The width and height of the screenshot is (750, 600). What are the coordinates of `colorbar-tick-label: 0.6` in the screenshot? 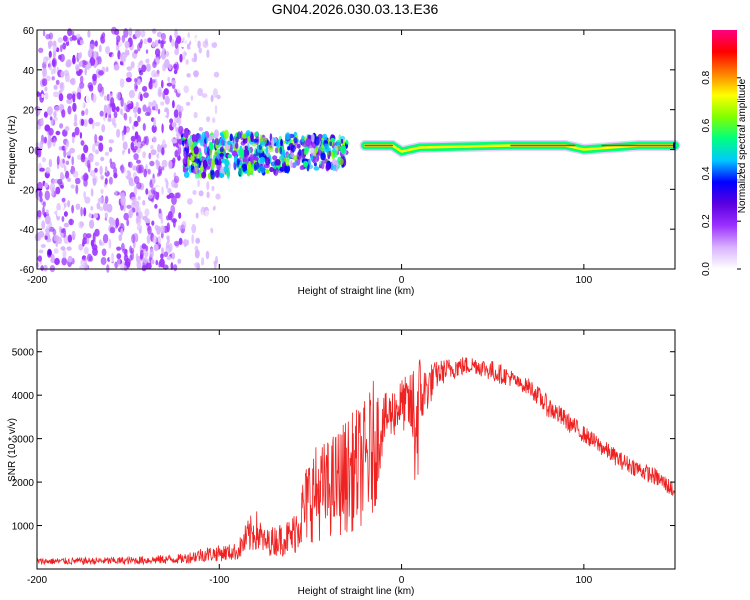 It's located at (706, 125).